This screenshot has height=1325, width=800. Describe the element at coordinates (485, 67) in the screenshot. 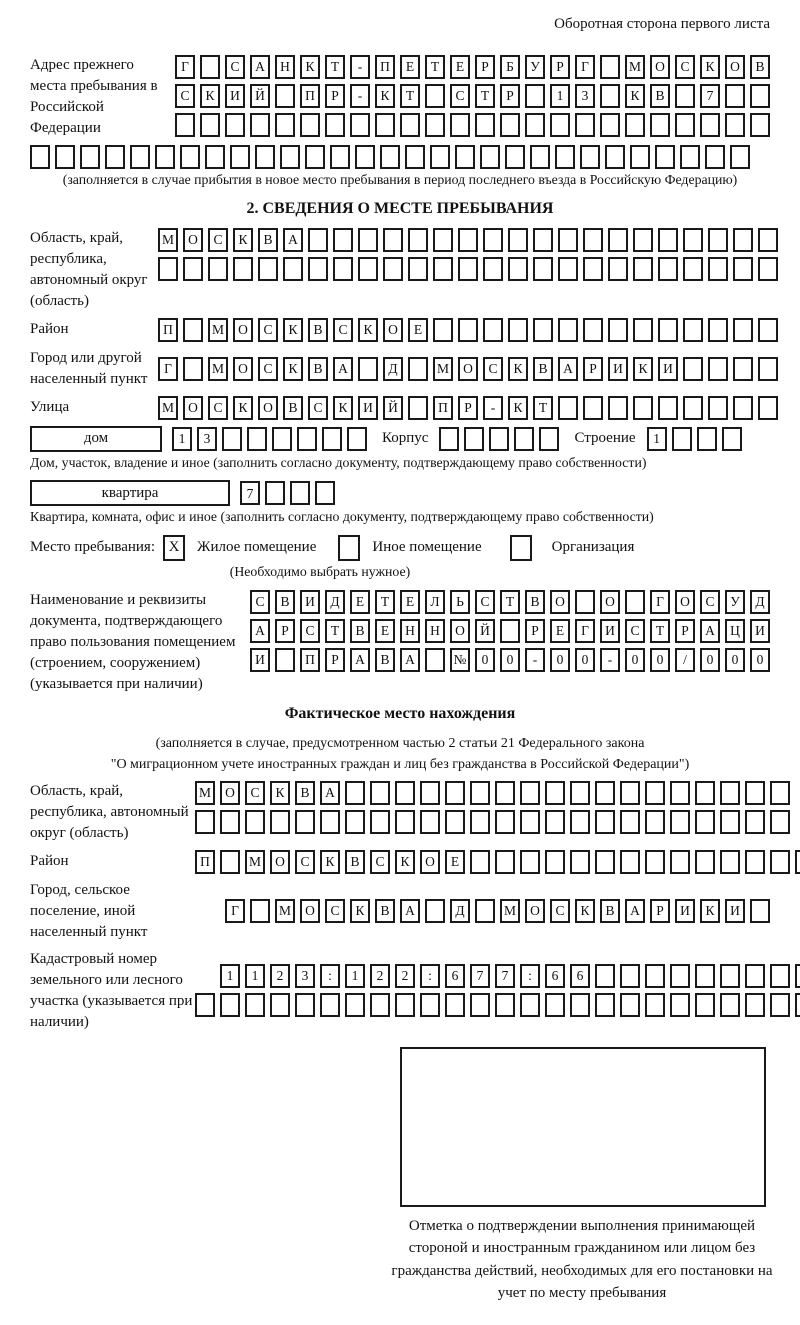

I see `char-cell: Р` at that location.